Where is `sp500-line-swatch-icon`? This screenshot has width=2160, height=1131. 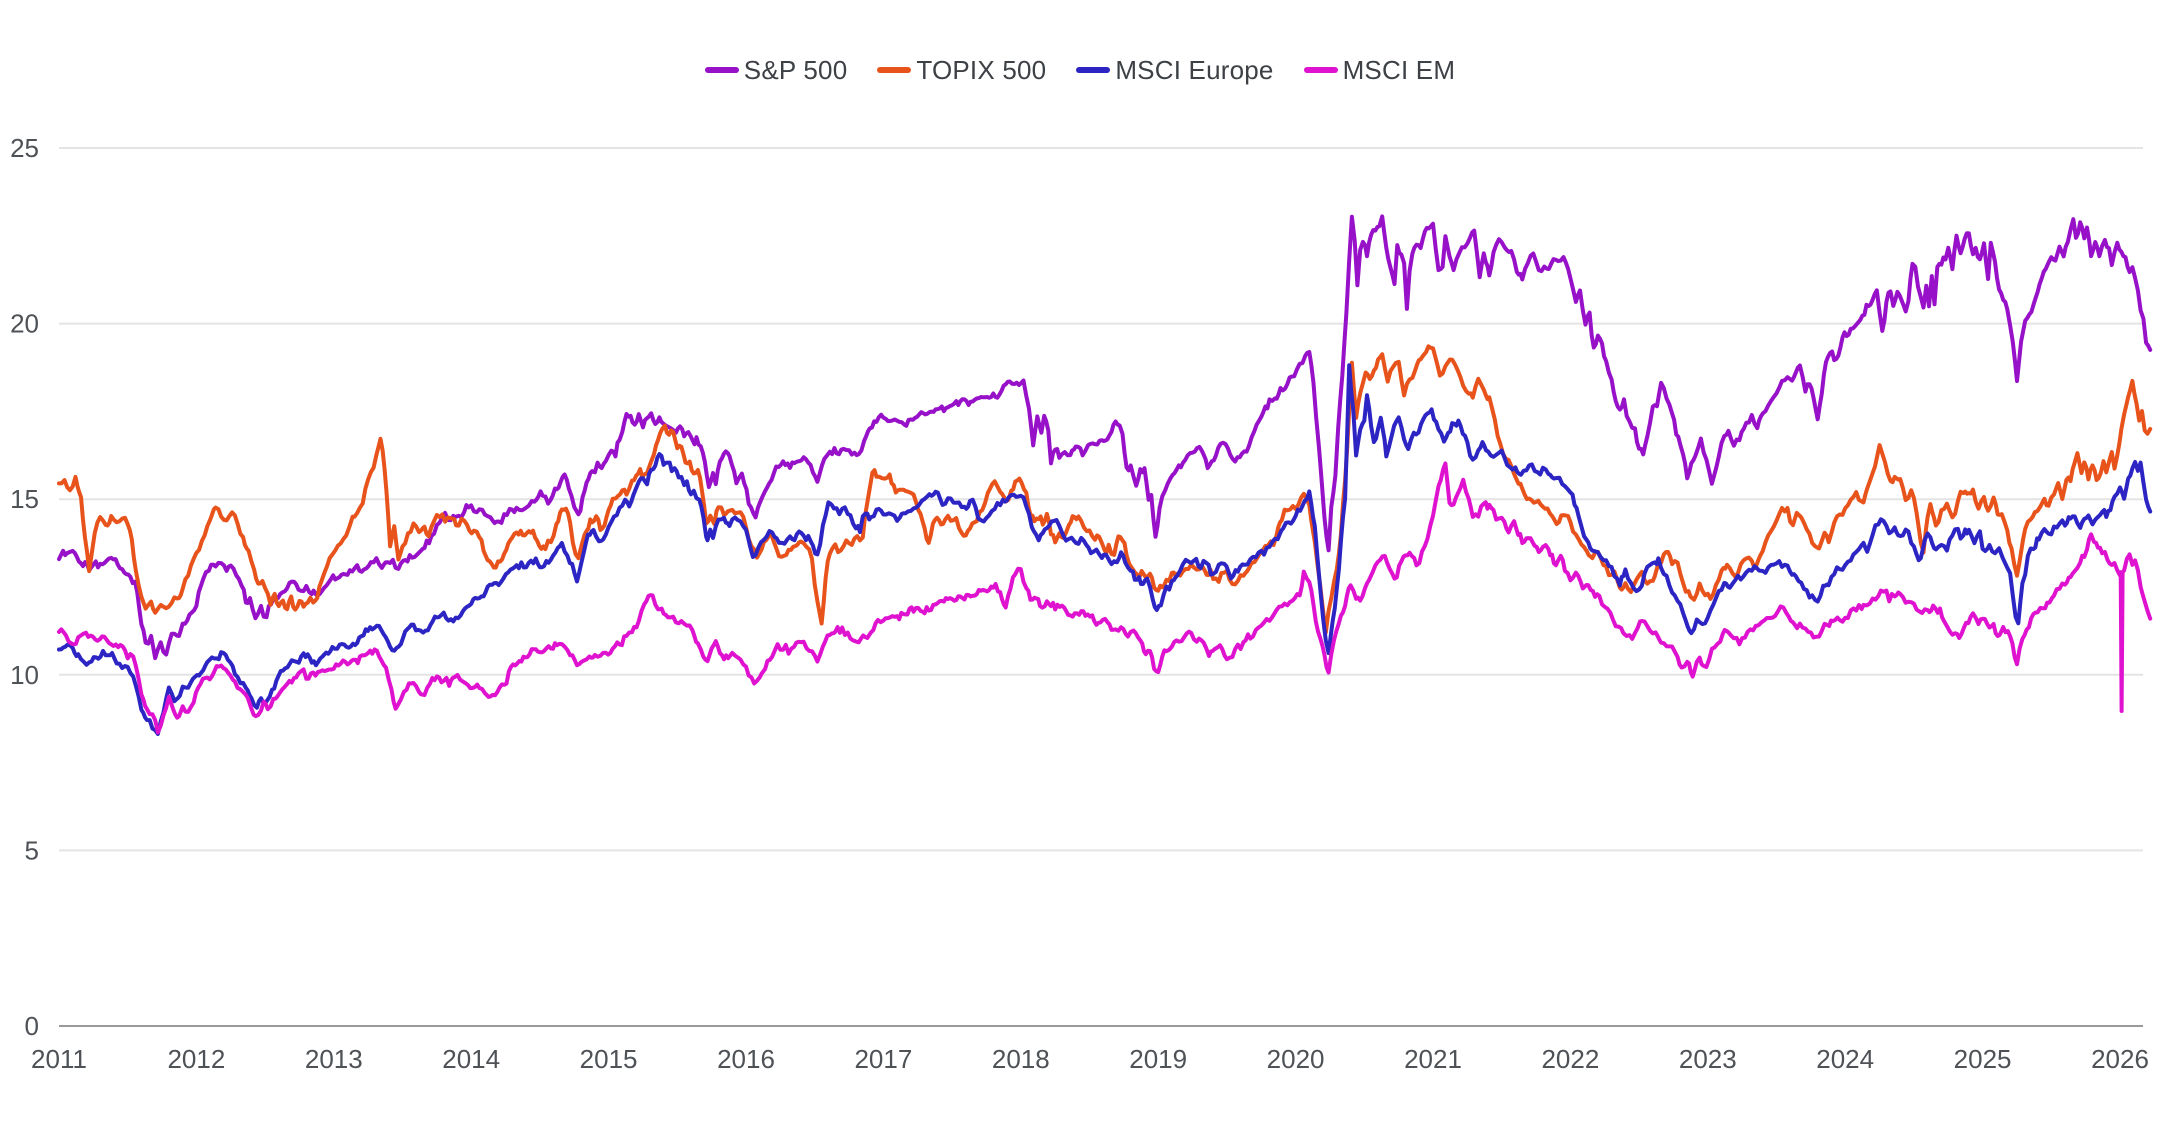 sp500-line-swatch-icon is located at coordinates (721, 70).